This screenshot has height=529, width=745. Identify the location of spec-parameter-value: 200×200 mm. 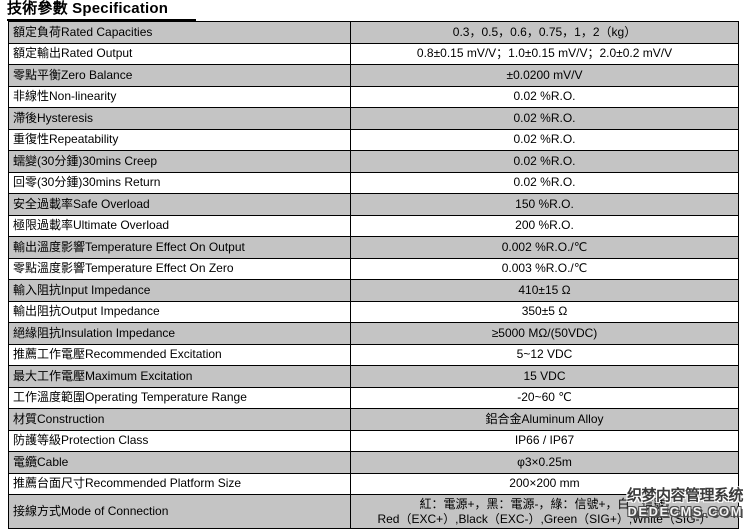
(544, 483).